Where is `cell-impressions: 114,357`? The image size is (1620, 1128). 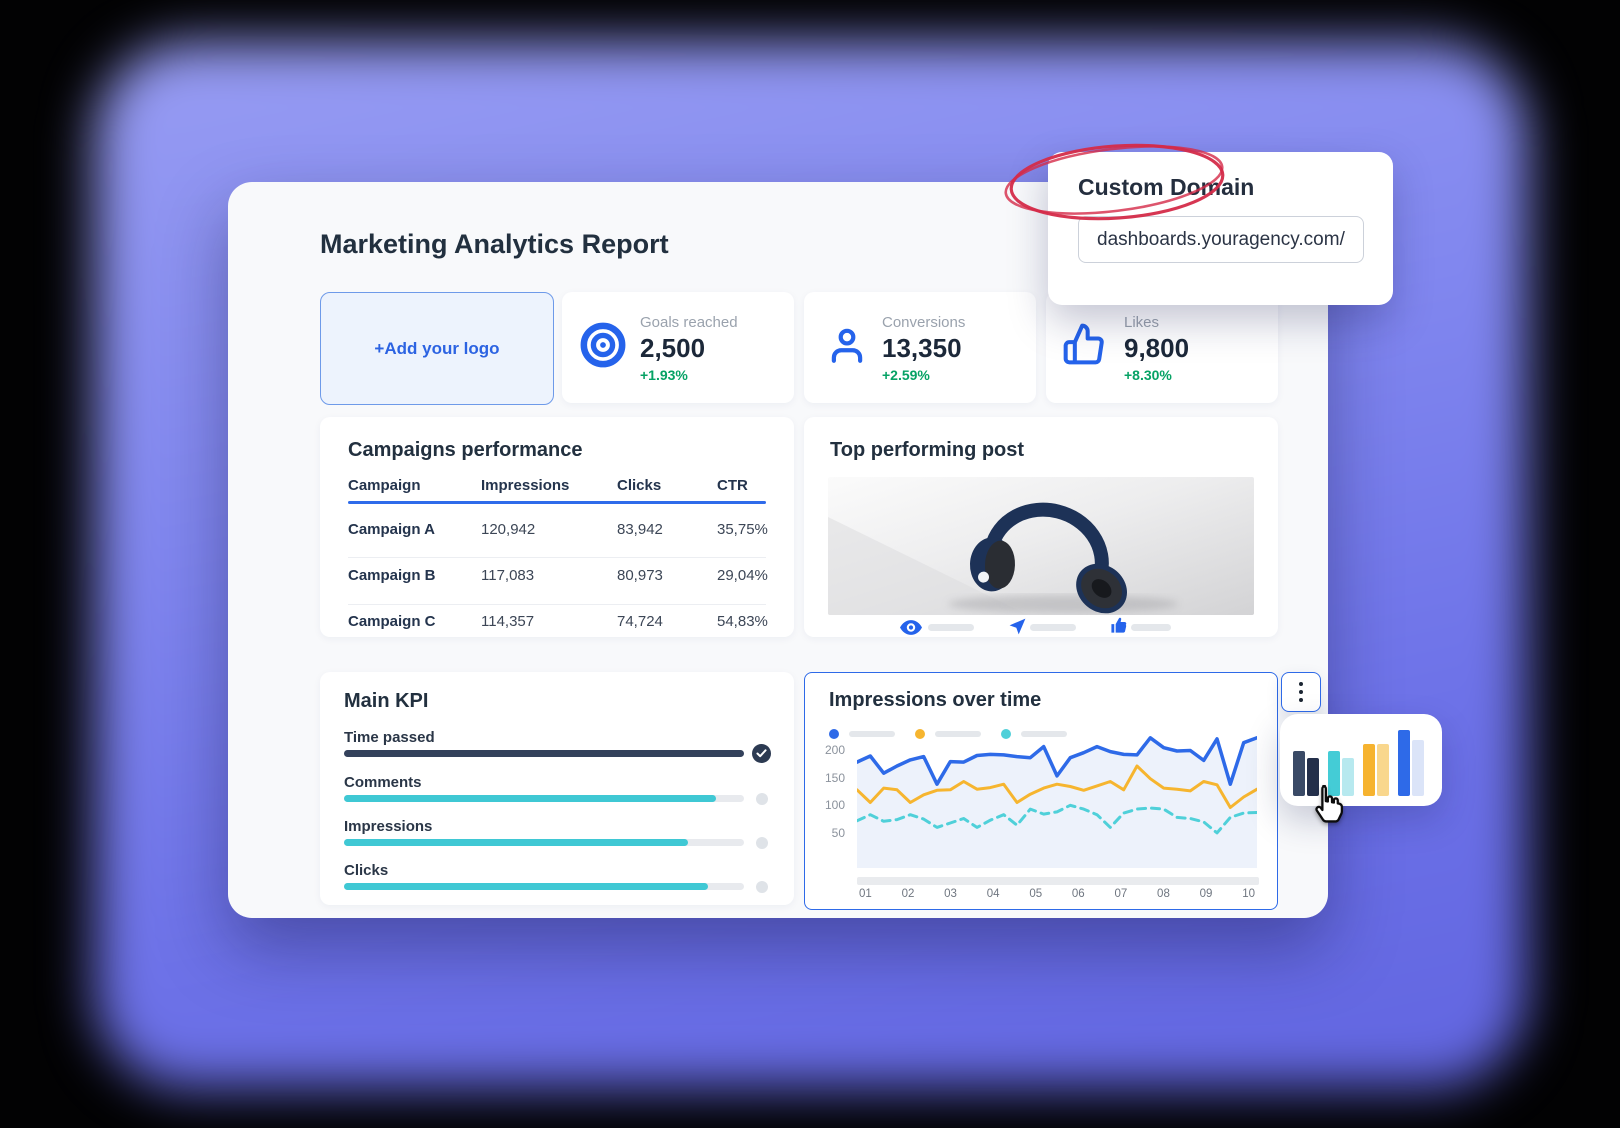 cell-impressions: 114,357 is located at coordinates (508, 621).